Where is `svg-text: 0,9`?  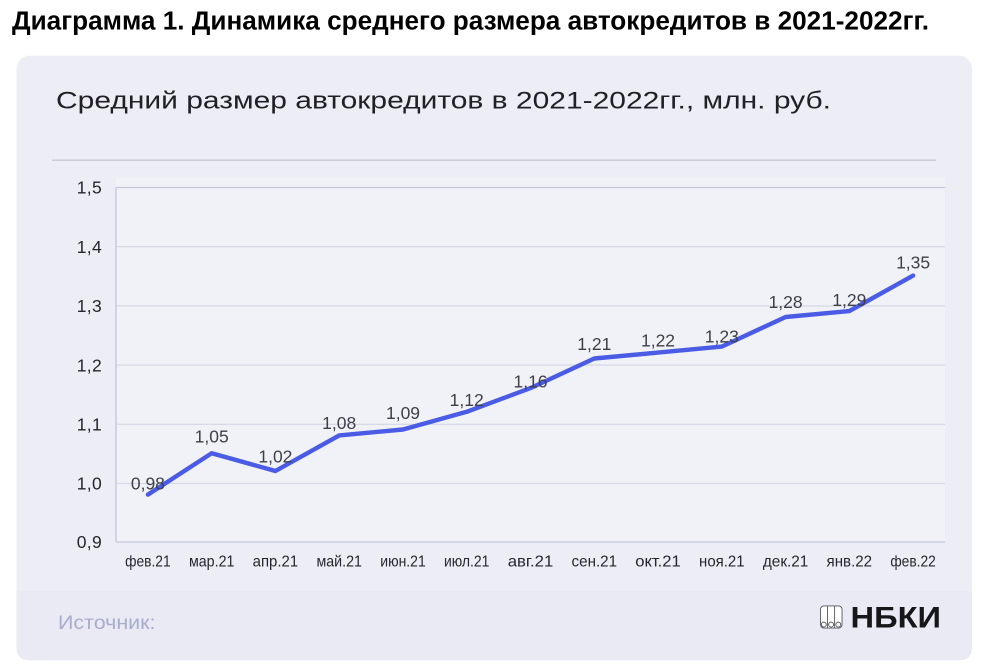 svg-text: 0,9 is located at coordinates (89, 542).